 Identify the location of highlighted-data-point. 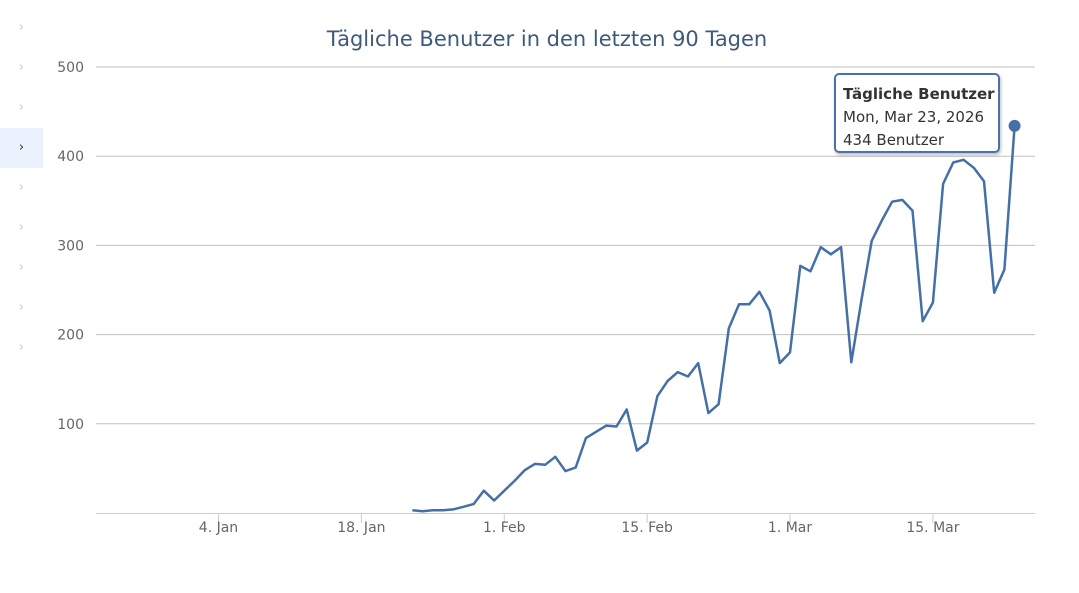
(1014, 125).